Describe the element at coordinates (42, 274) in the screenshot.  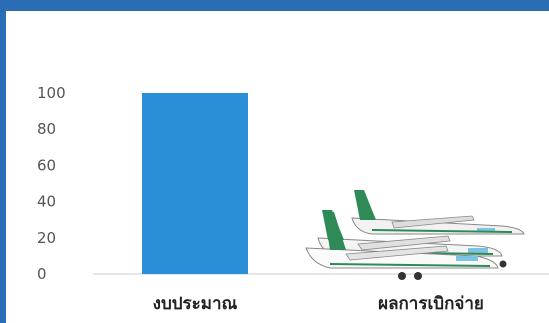
I see `y-tick-label: 0` at that location.